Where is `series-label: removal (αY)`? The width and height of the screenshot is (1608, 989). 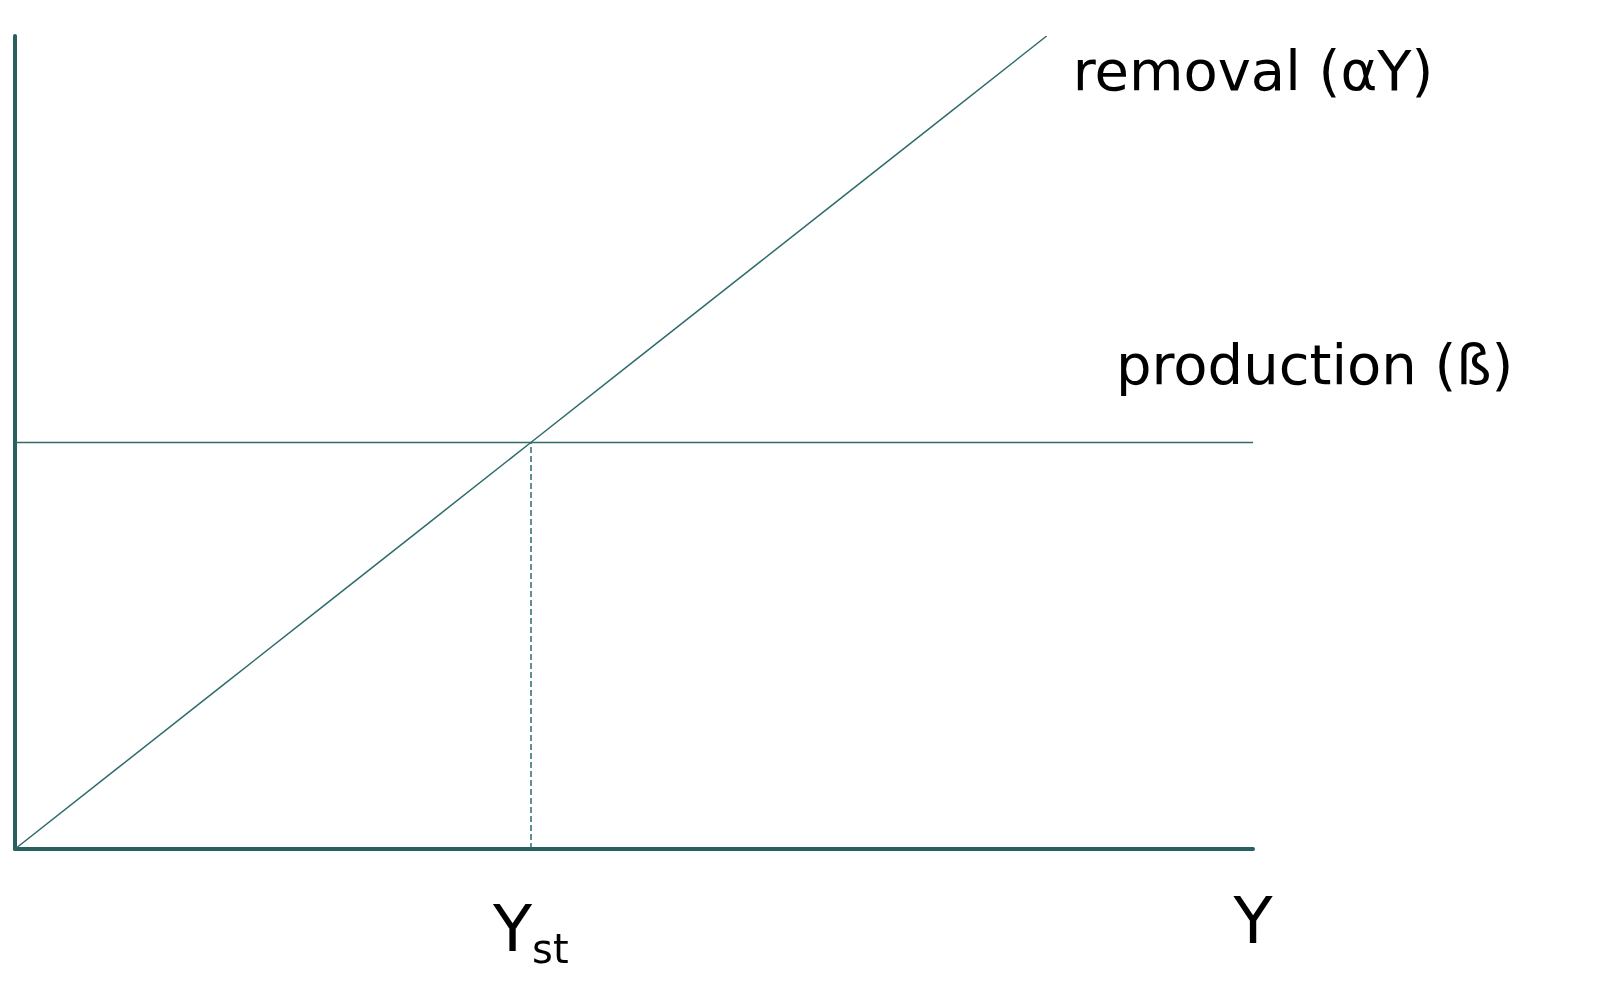 series-label: removal (αY) is located at coordinates (1253, 70).